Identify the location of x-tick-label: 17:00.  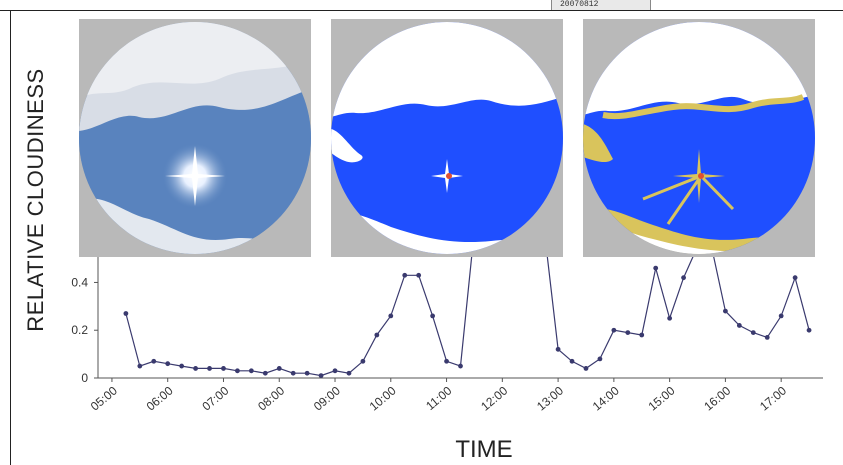
(773, 398).